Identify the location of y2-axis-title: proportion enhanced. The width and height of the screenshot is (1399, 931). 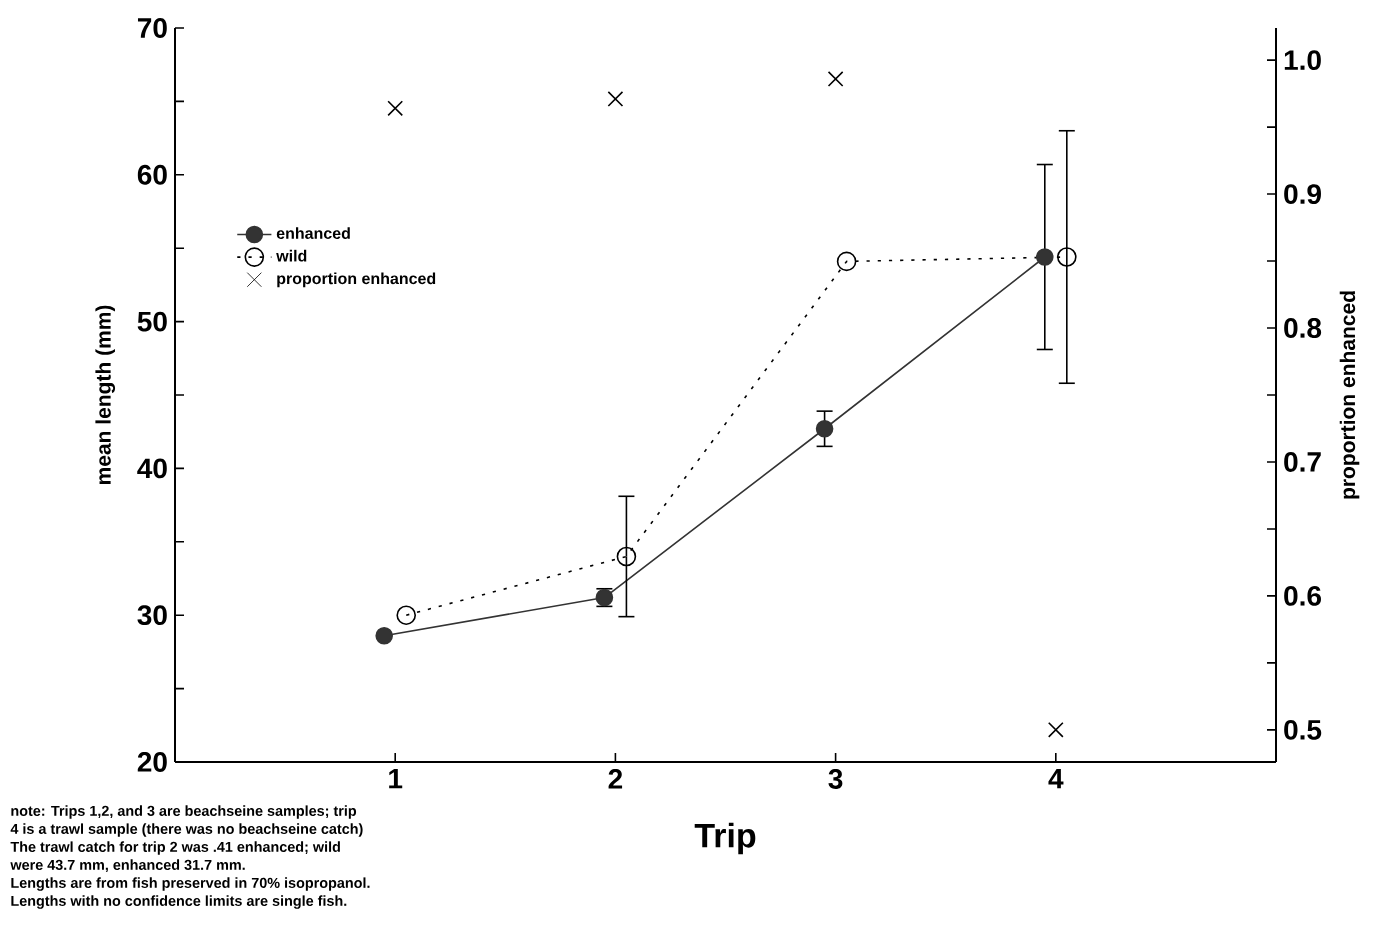
(1349, 395).